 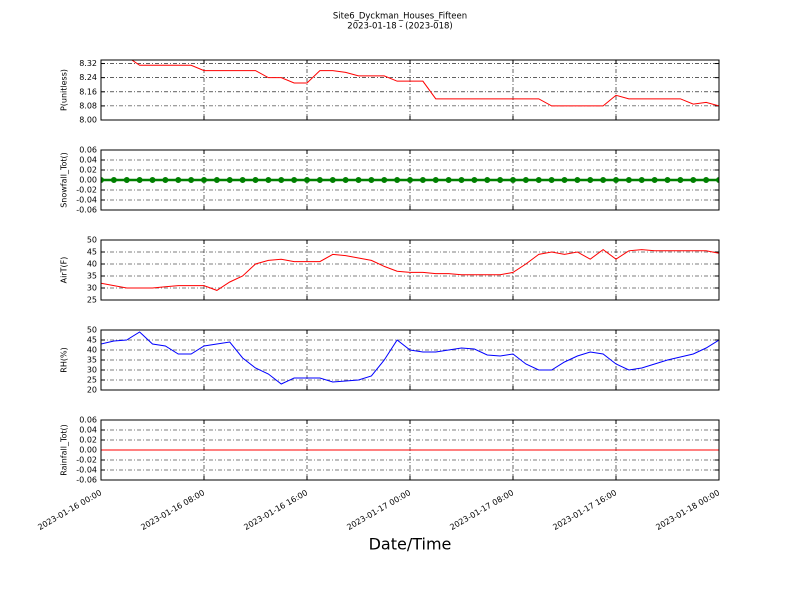 I want to click on x-tick-label: 2023-01-18 00:00, so click(x=687, y=510).